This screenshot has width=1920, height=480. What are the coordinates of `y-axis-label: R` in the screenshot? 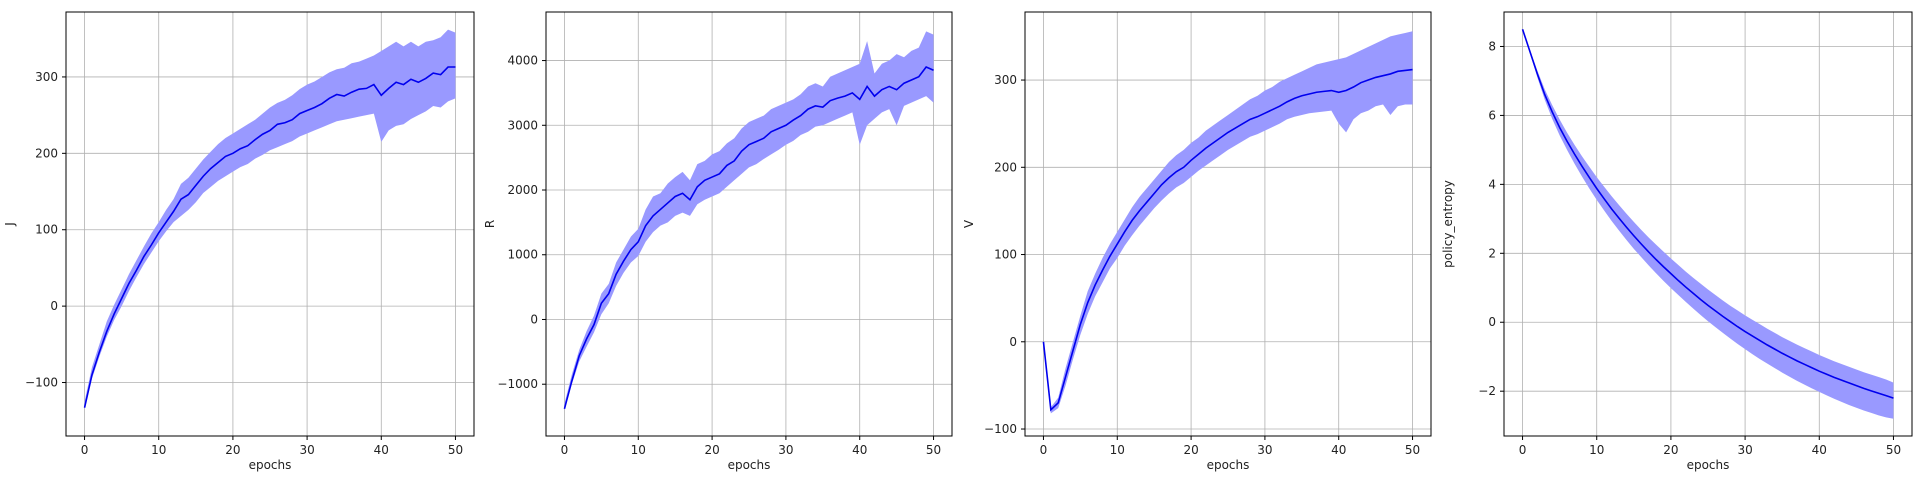 It's located at (490, 224).